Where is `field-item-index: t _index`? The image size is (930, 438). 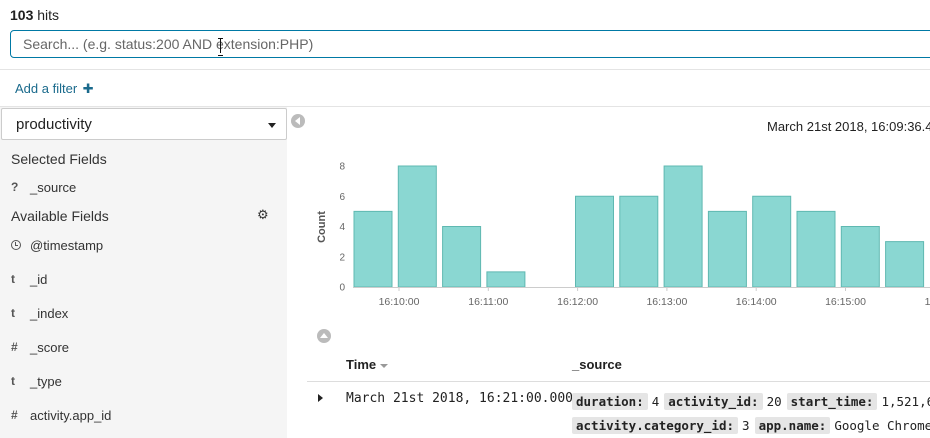 field-item-index: t _index is located at coordinates (143, 314).